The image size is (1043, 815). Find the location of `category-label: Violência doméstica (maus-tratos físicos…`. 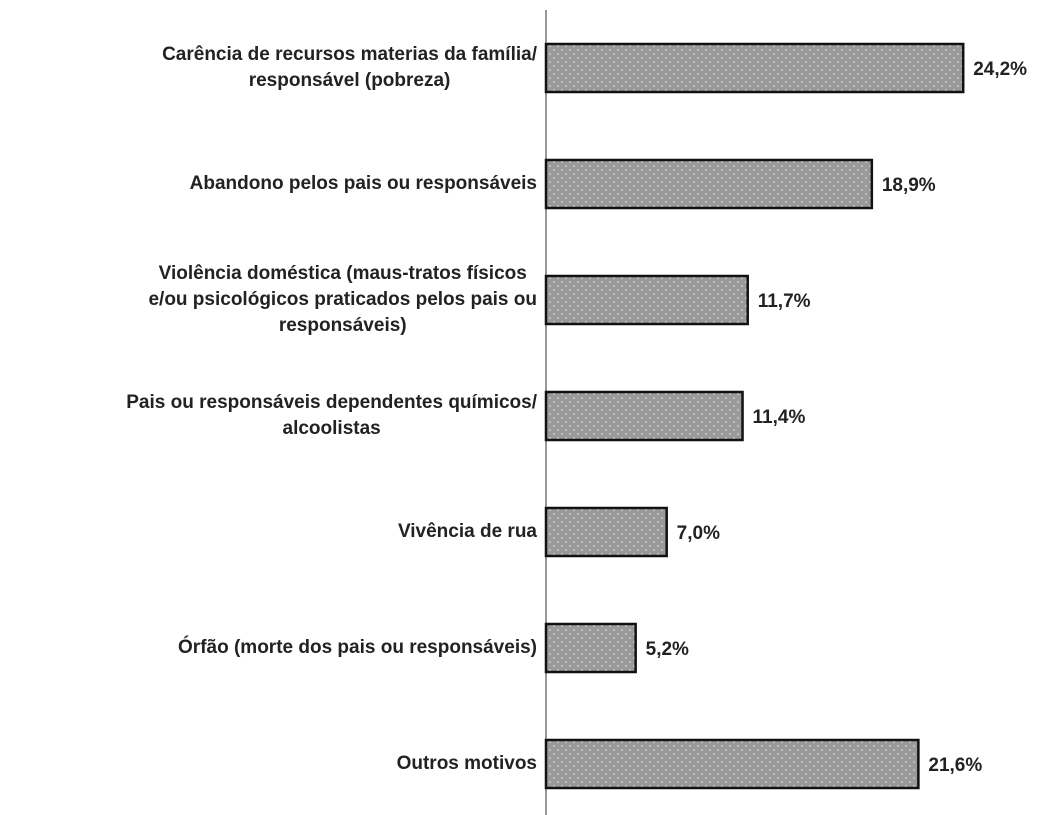

category-label: Violência doméstica (maus-tratos físicos… is located at coordinates (342, 299).